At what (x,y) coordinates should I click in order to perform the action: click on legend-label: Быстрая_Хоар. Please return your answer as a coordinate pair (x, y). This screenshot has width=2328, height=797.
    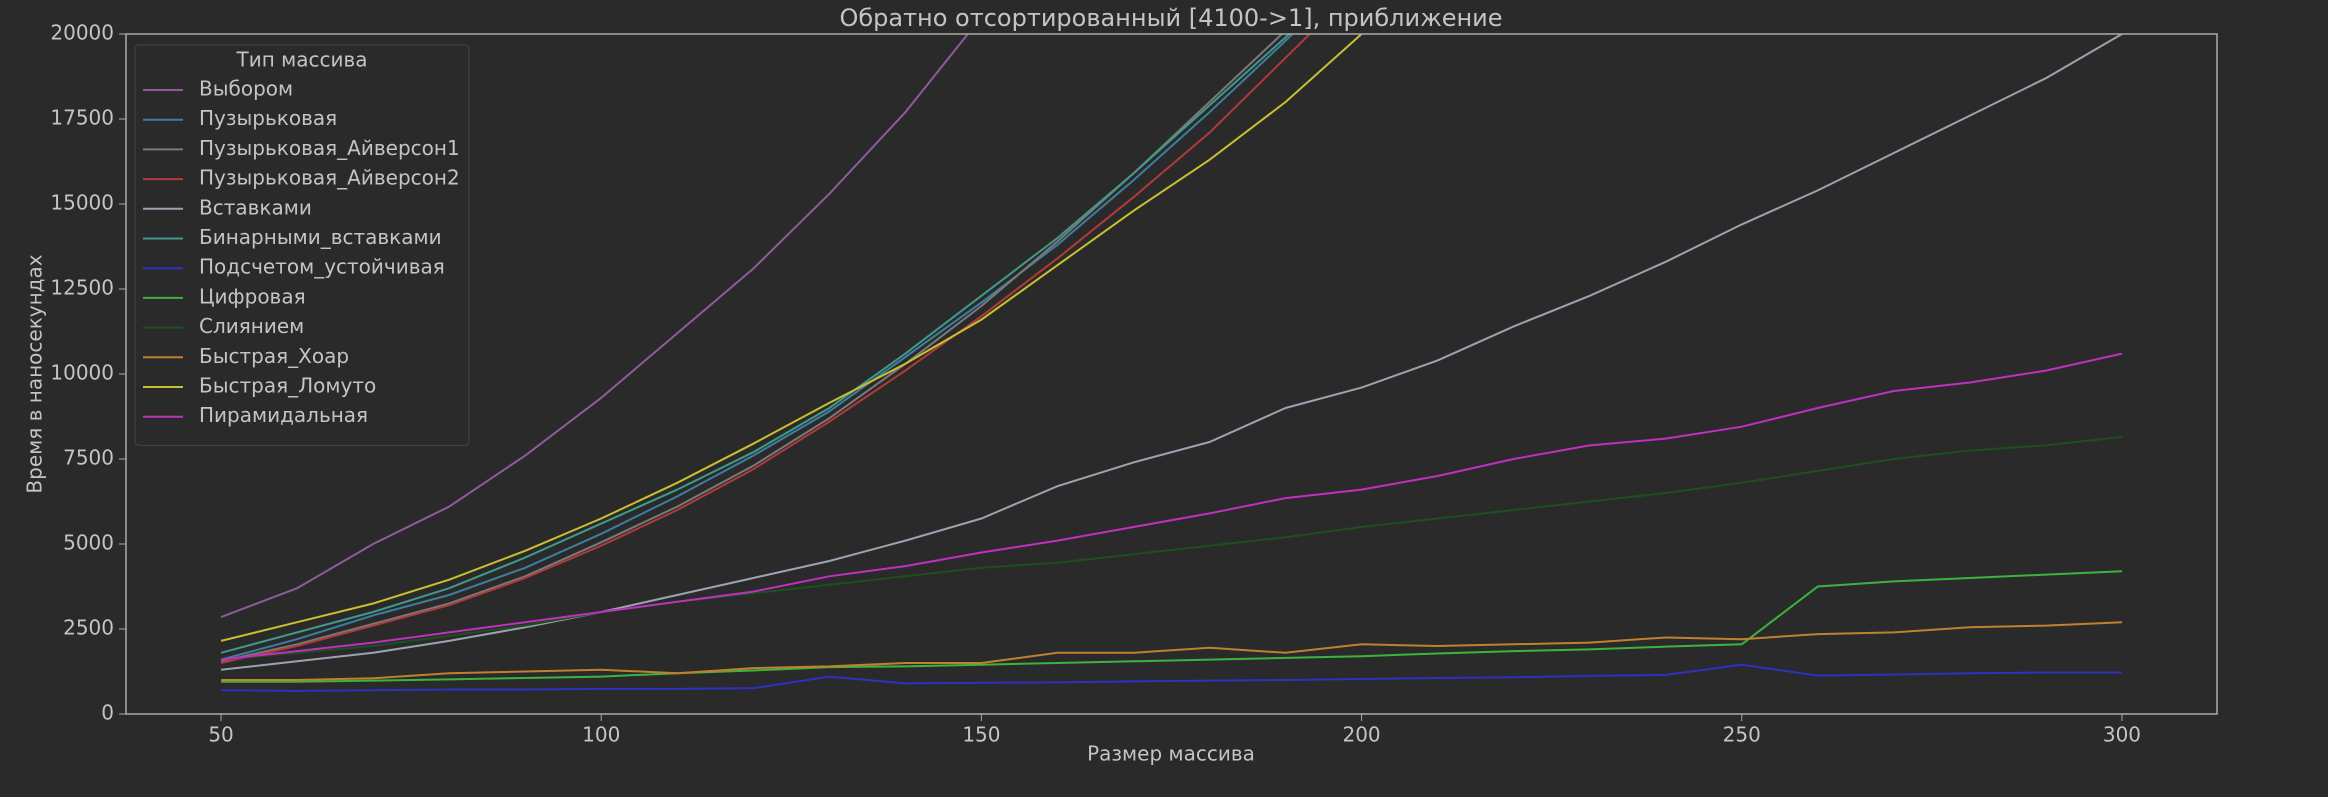
    Looking at the image, I should click on (274, 356).